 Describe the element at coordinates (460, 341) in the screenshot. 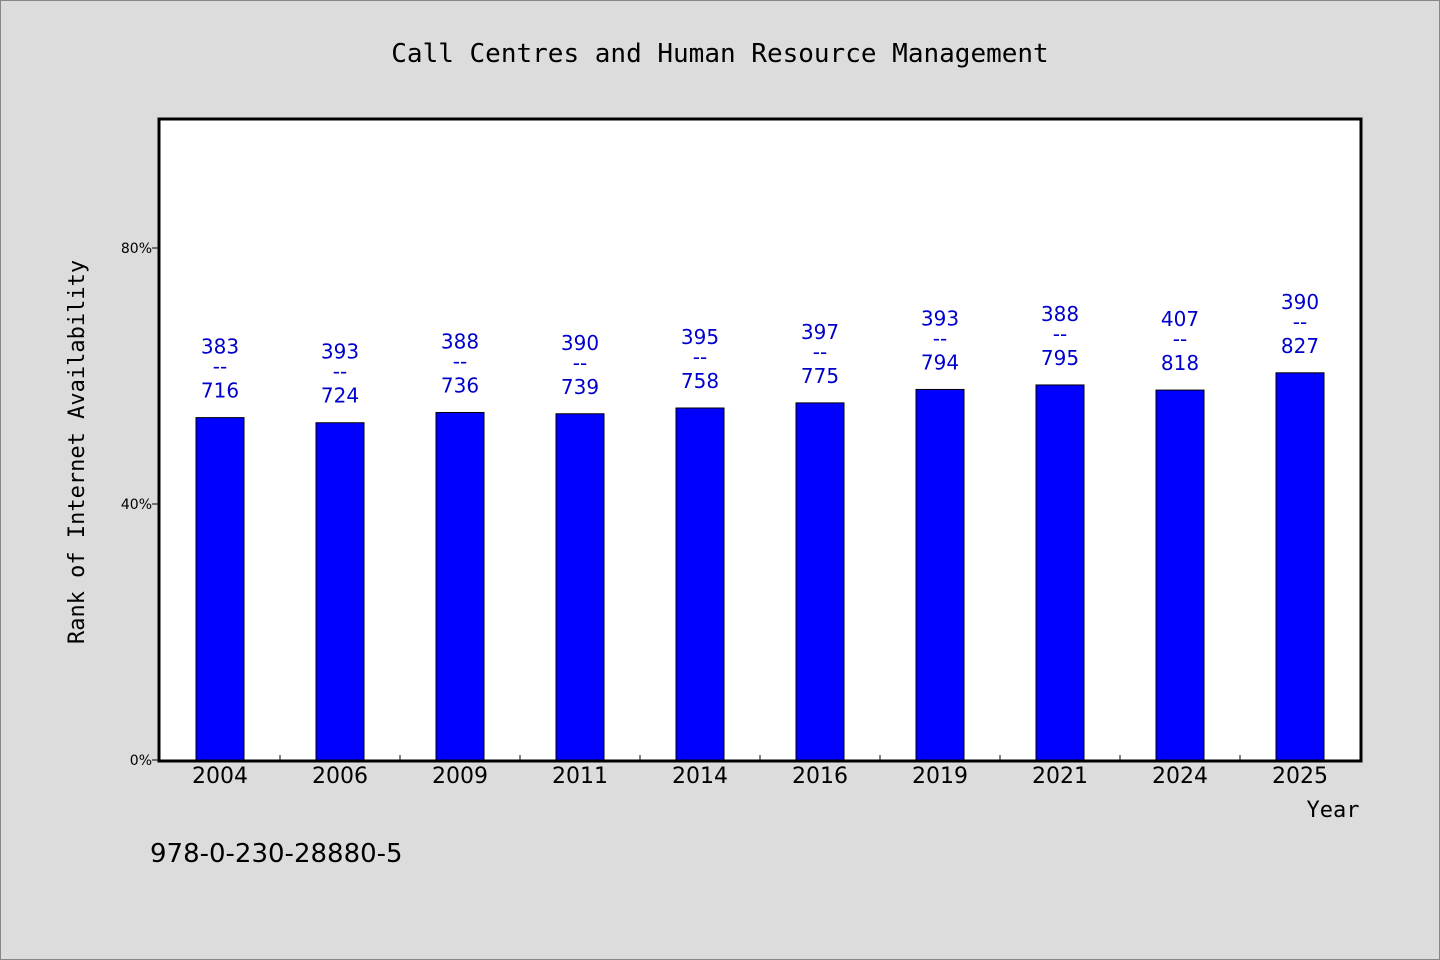

I see `data-label-top-2009: 388` at that location.